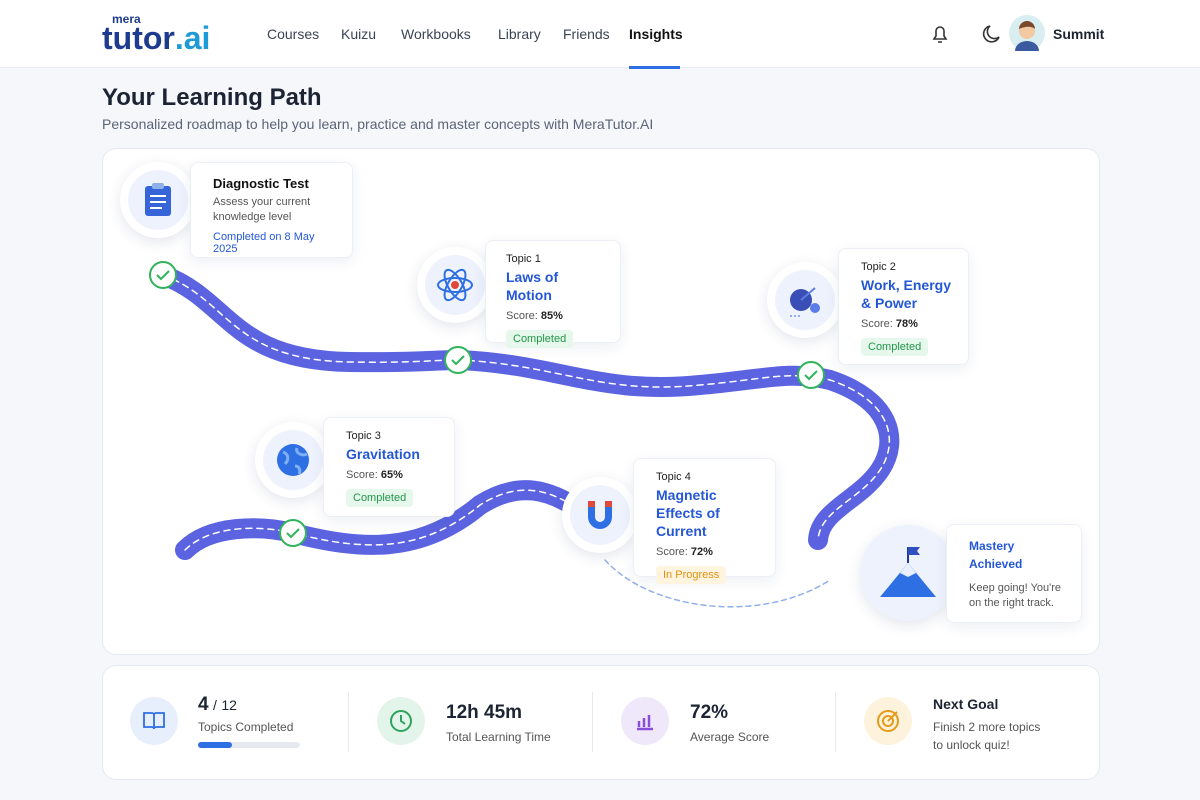  I want to click on score-value: 85%, so click(551, 316).